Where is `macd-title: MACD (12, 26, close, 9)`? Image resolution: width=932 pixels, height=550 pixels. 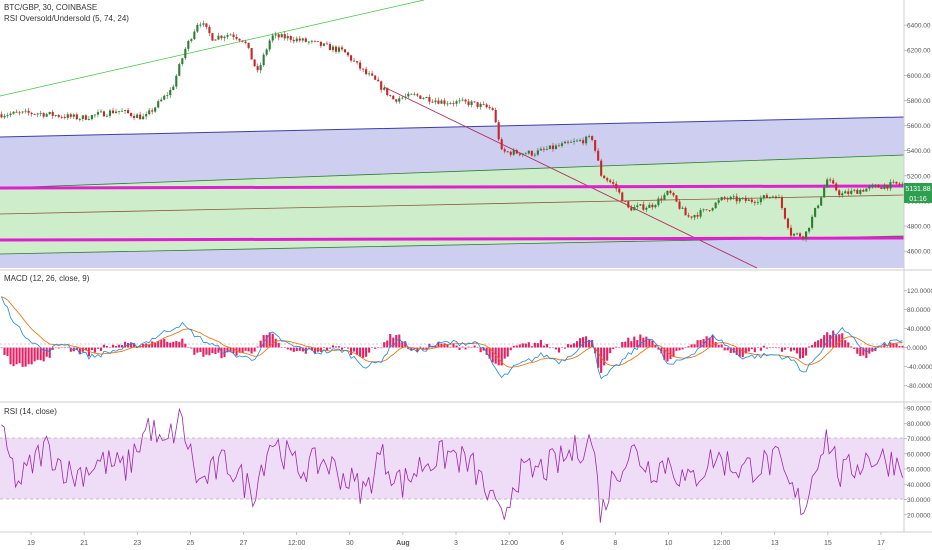 macd-title: MACD (12, 26, close, 9) is located at coordinates (47, 278).